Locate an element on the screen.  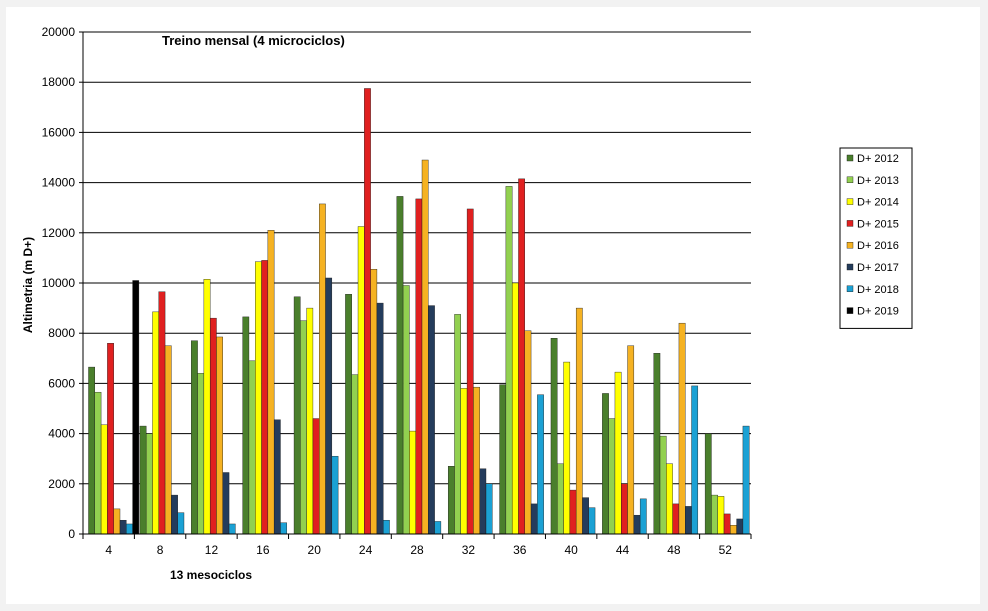
x-tick-label: 4 is located at coordinates (108, 550).